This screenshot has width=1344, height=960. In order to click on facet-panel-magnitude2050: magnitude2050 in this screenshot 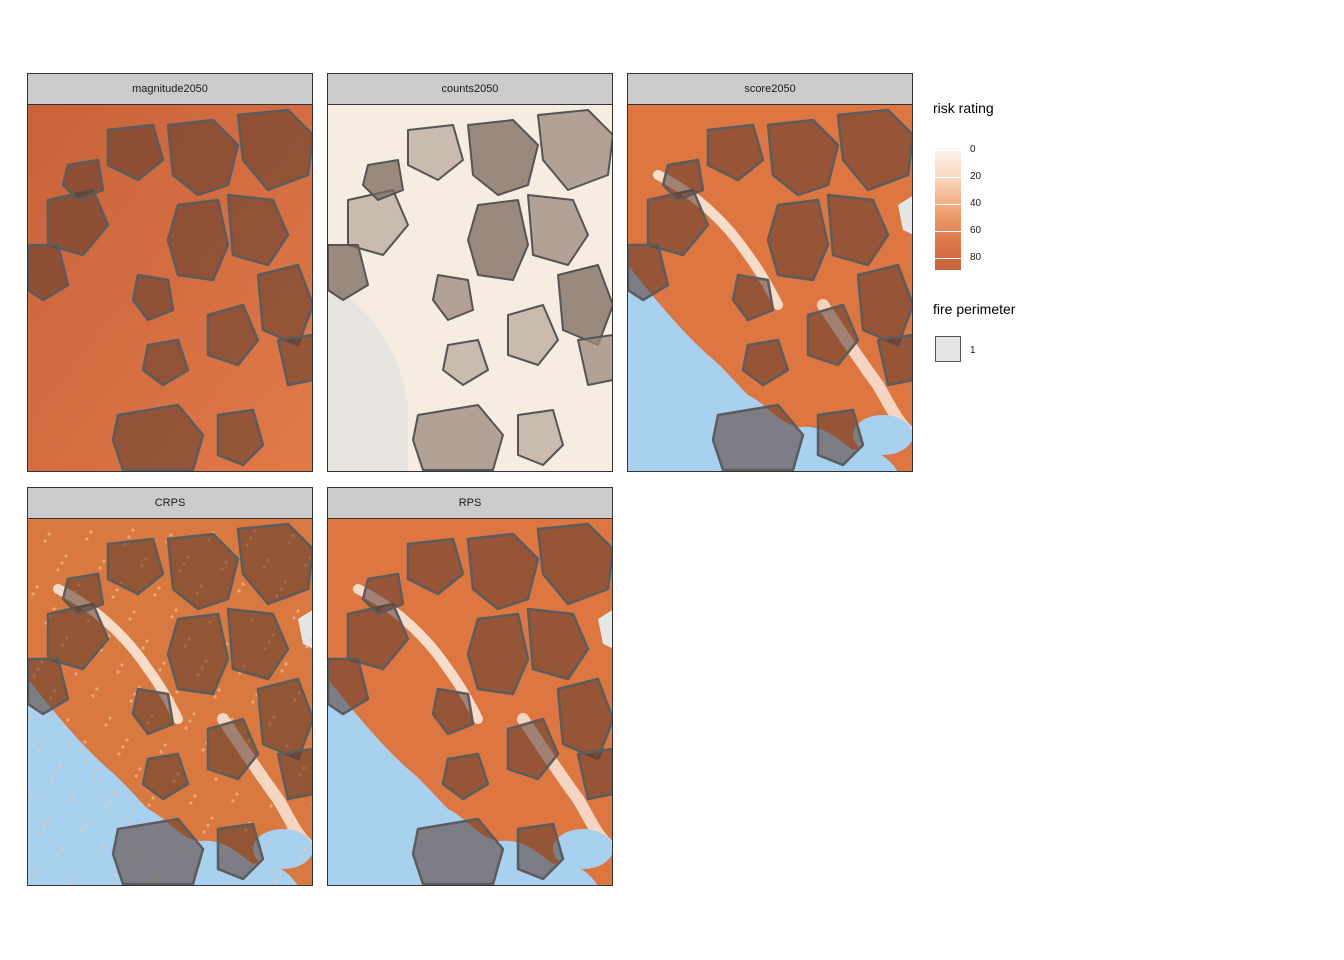, I will do `click(170, 272)`.